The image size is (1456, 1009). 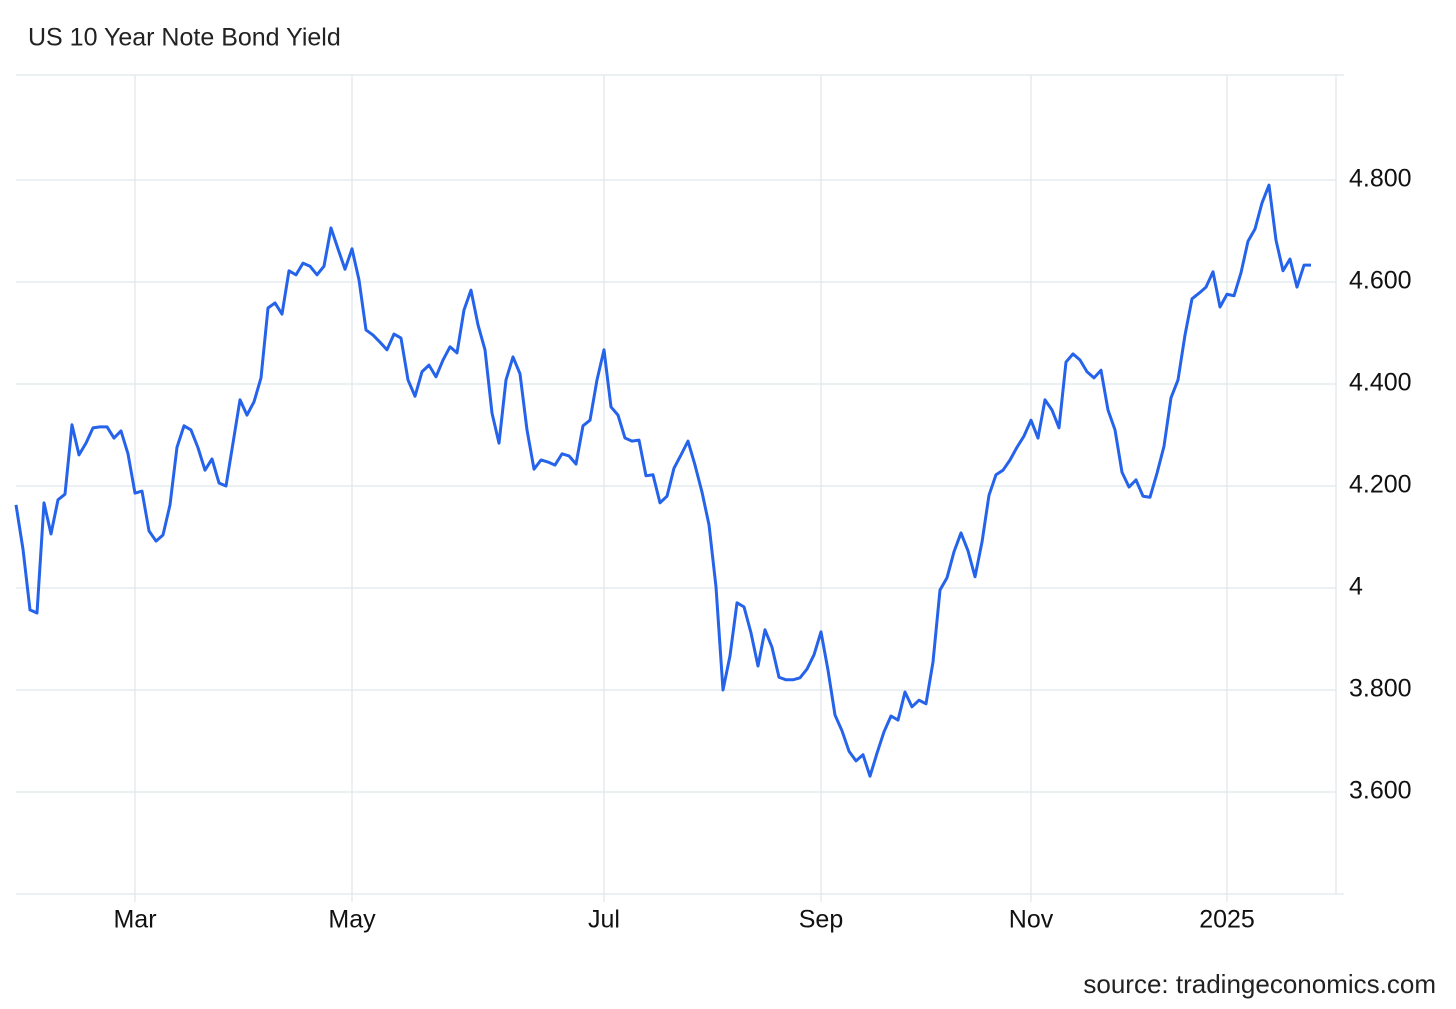 What do you see at coordinates (821, 920) in the screenshot?
I see `x-tick-label: Sep` at bounding box center [821, 920].